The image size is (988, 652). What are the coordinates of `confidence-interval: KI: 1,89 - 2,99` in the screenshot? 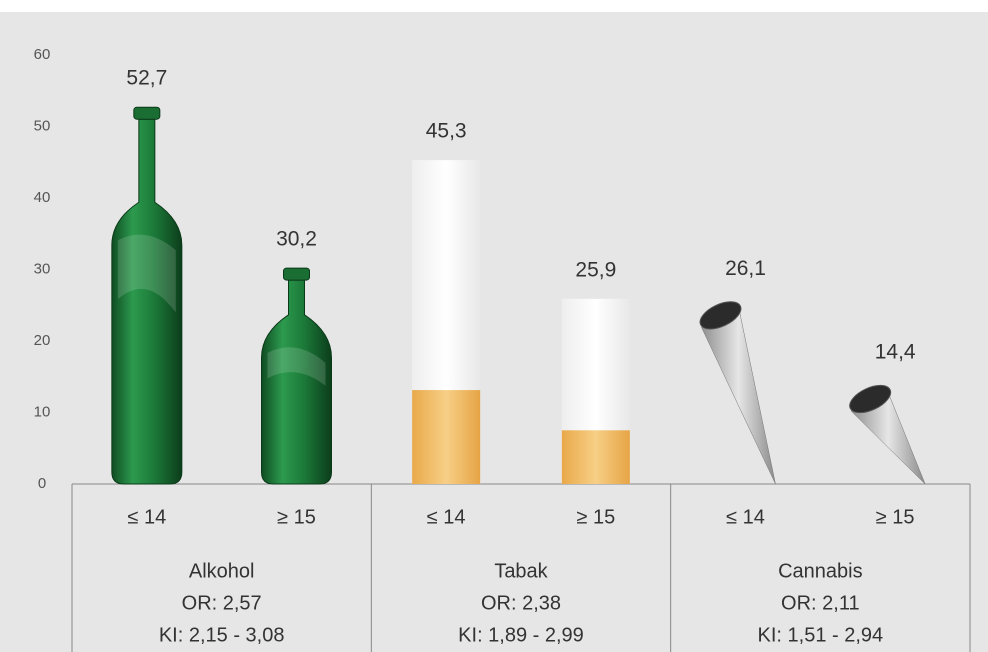 It's located at (521, 635).